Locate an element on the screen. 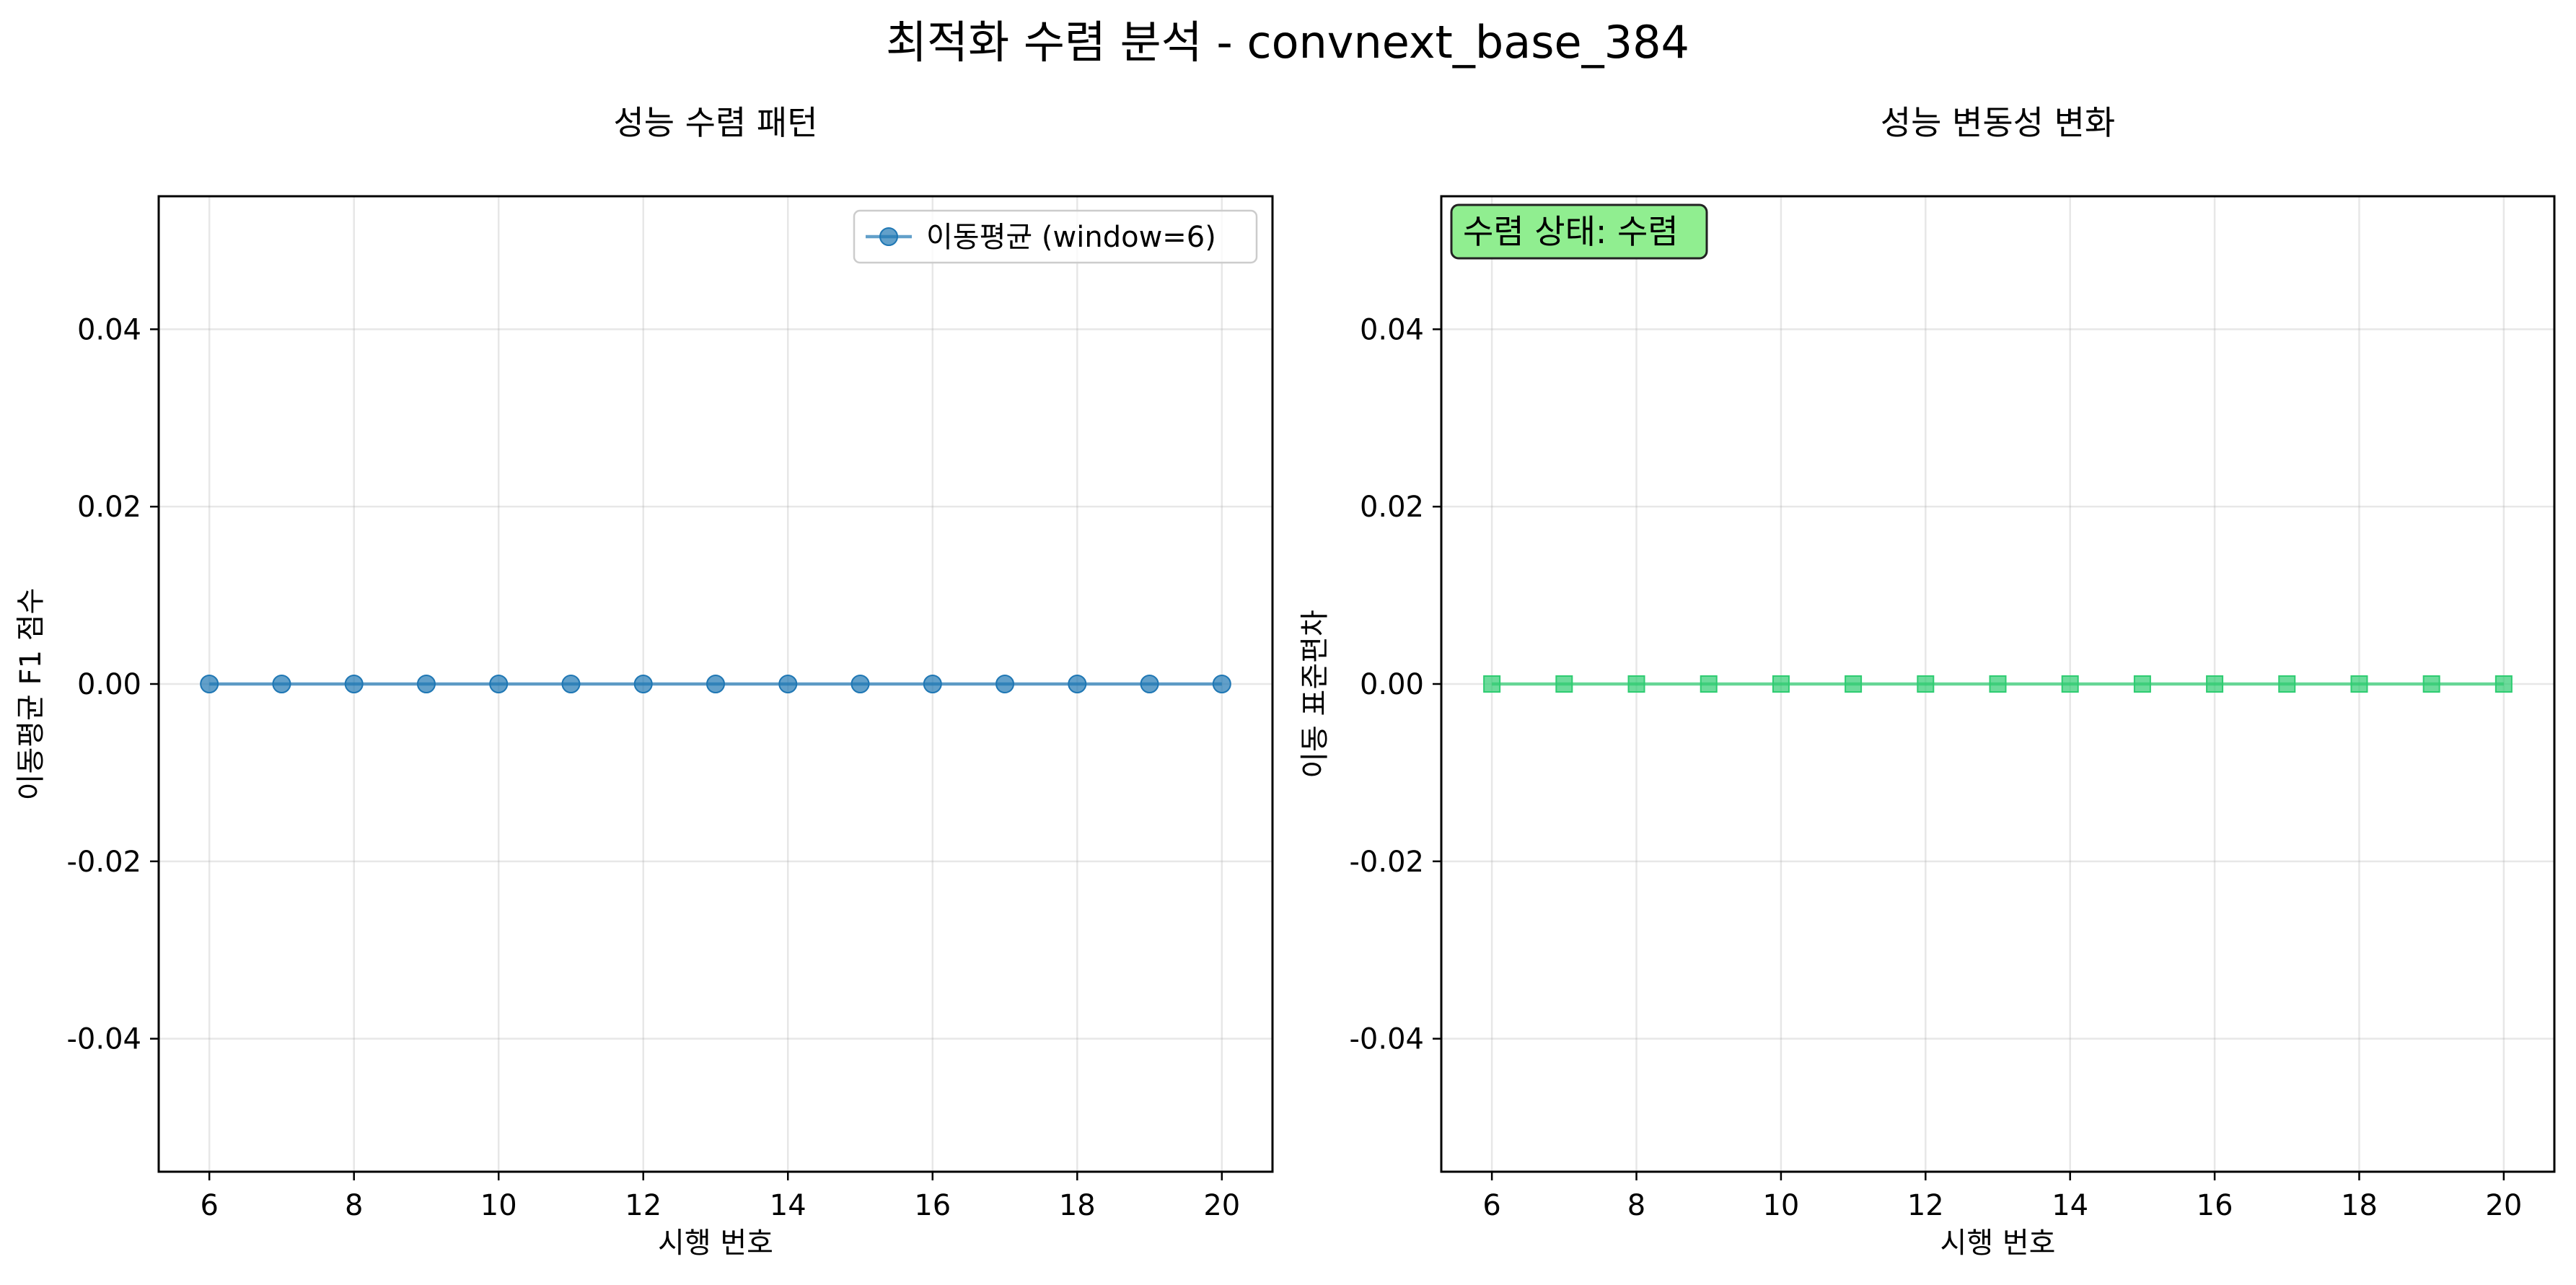 The image size is (2576, 1285). figure-title: 최적화 수렴 분석 - convnext_base_384 is located at coordinates (1287, 42).